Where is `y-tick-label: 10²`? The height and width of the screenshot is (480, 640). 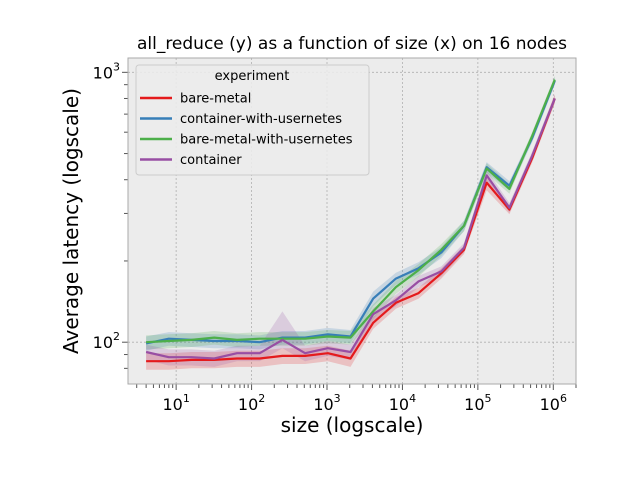 y-tick-label: 10² is located at coordinates (106, 341).